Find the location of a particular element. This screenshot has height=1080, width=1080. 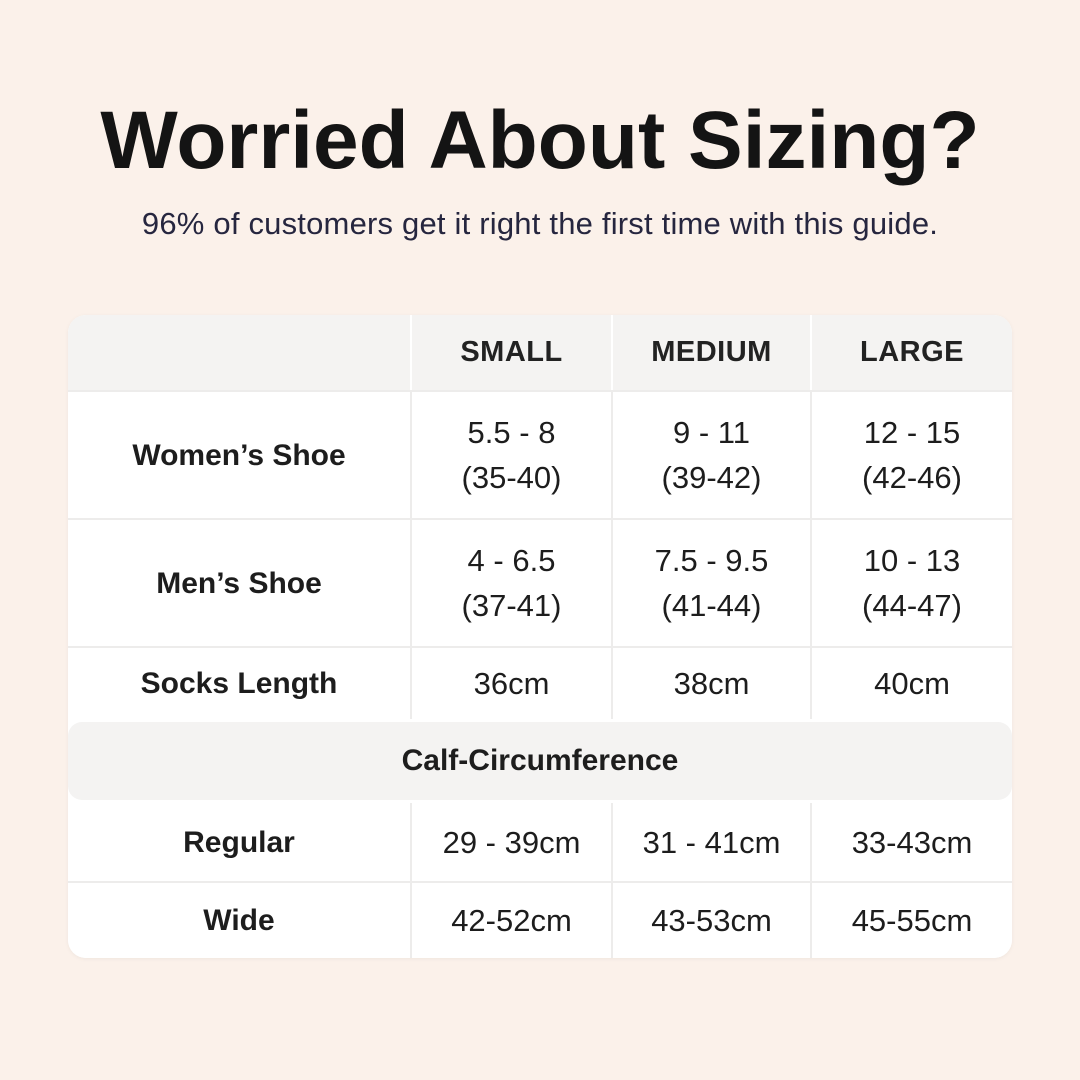

row-label-regular: Regular is located at coordinates (239, 842).